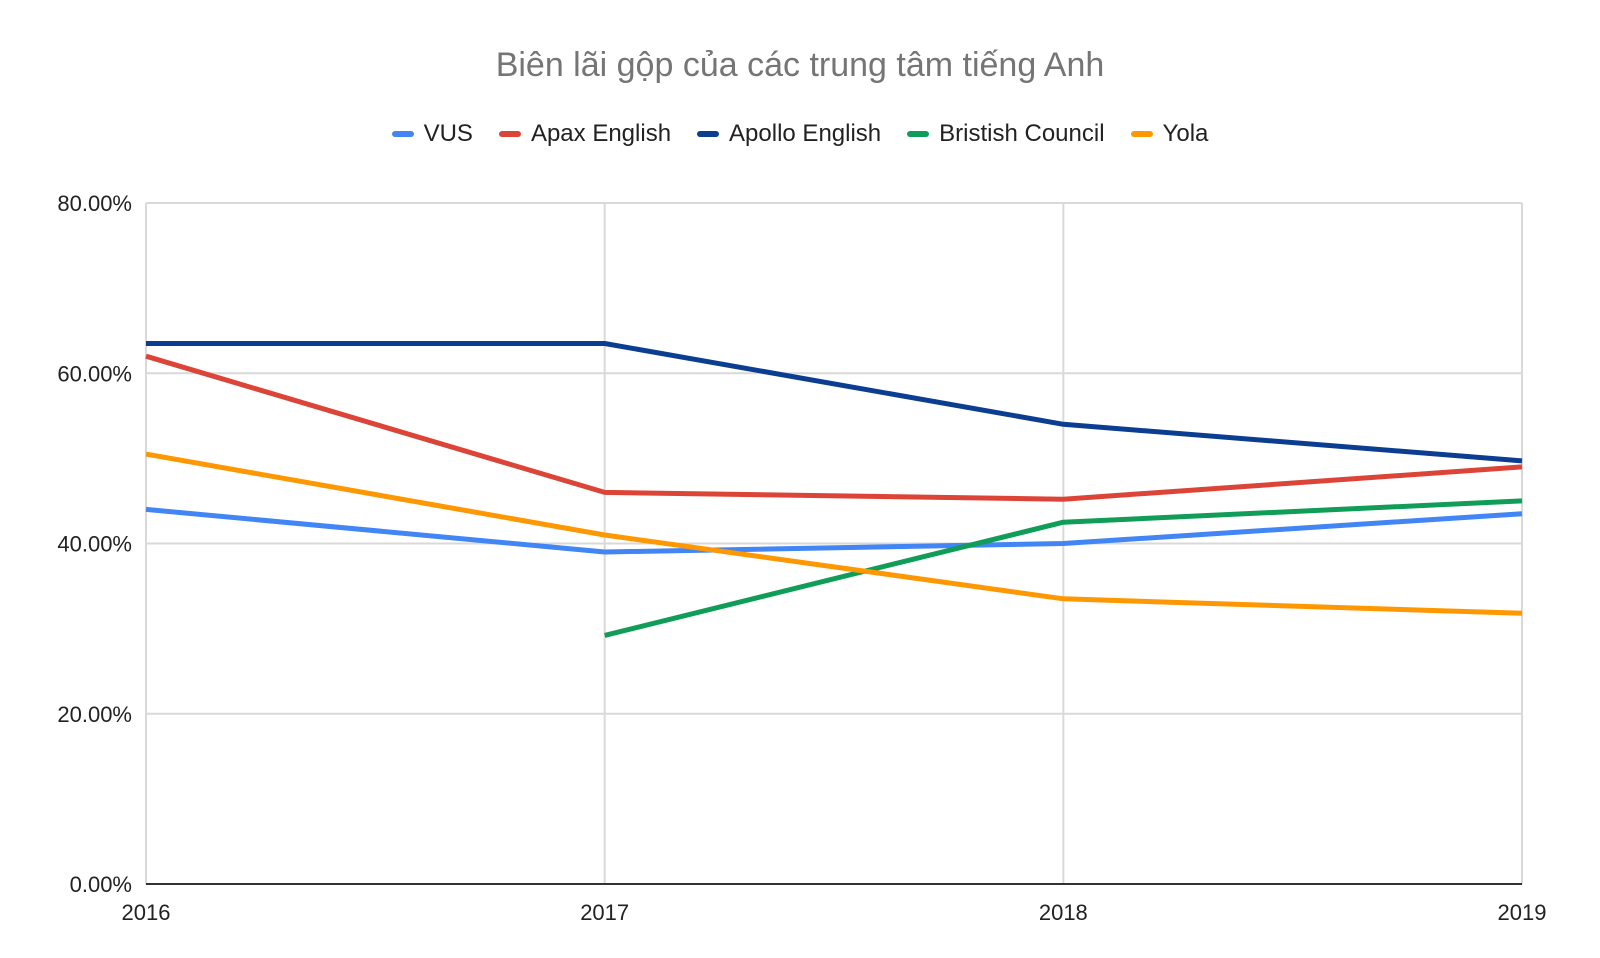 This screenshot has width=1600, height=958. I want to click on legend-label-apollo-english: Apollo English, so click(805, 133).